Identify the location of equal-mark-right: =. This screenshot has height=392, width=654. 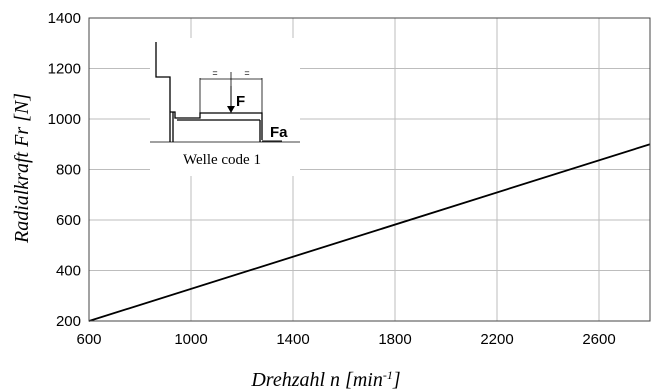
(246, 73).